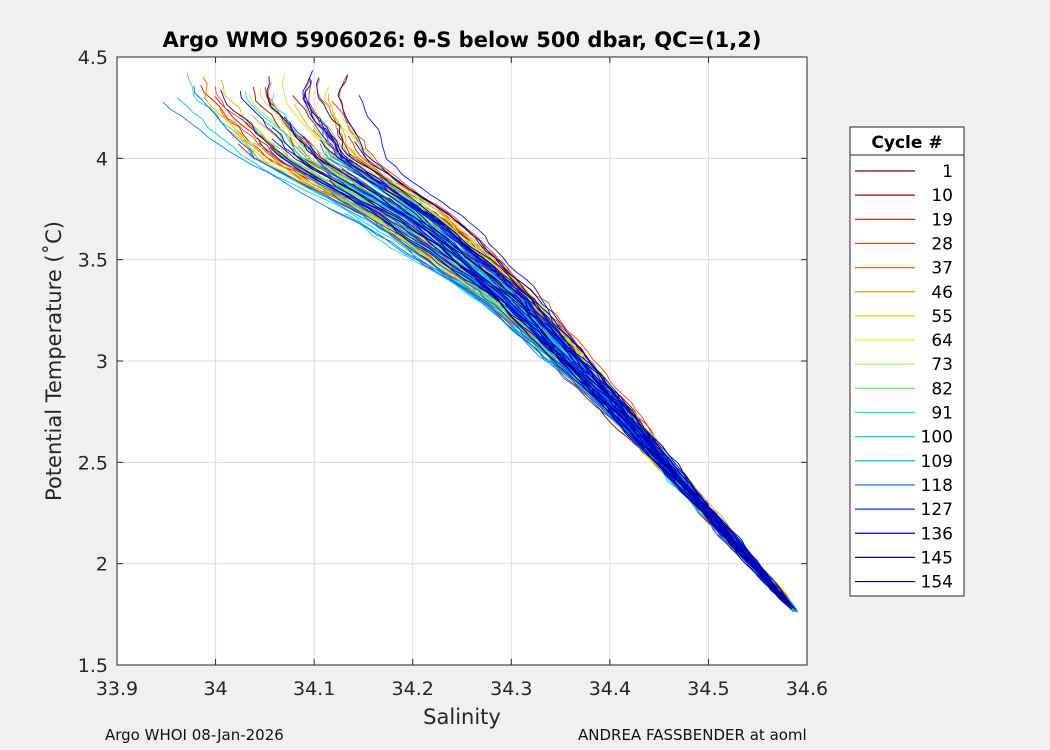 The height and width of the screenshot is (750, 1050). I want to click on y-tick-label: 3, so click(102, 362).